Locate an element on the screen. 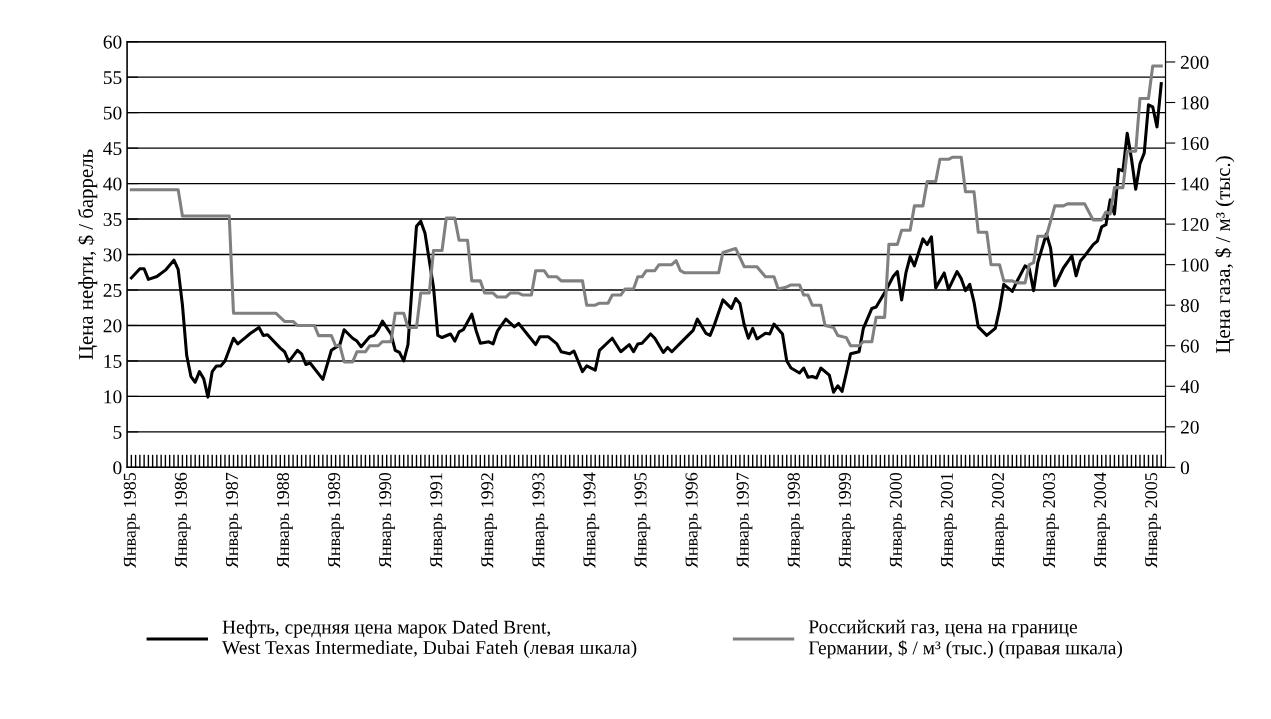 The height and width of the screenshot is (719, 1271). y2-tick-label: 100 is located at coordinates (1195, 265).